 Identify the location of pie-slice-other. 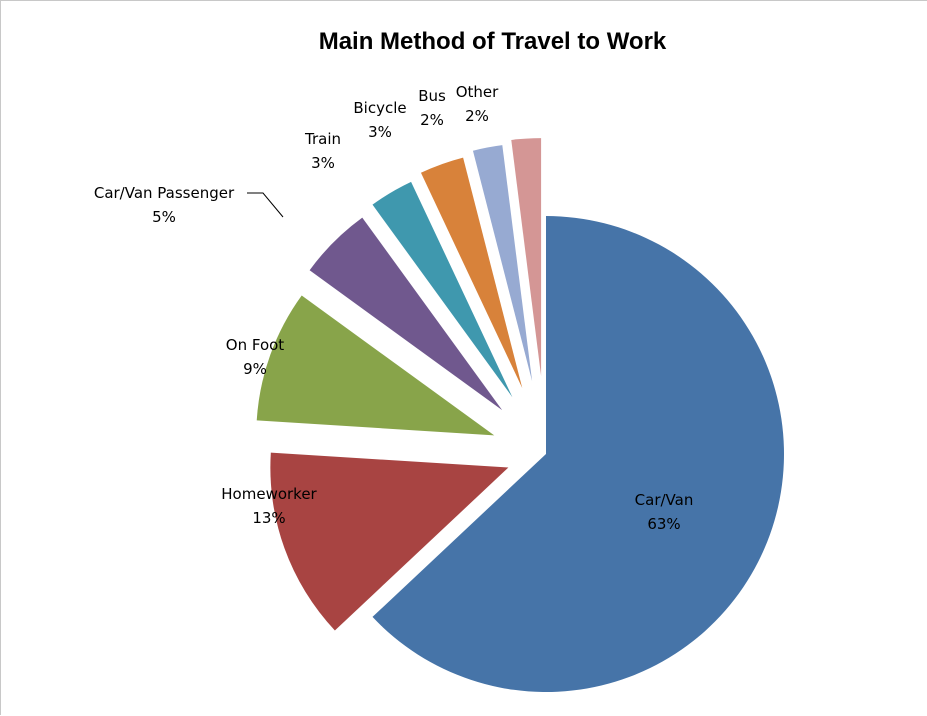
(526, 257).